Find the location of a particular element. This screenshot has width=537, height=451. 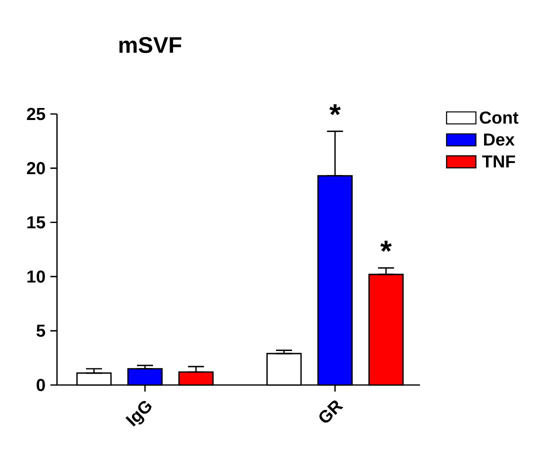

legend-label: Dex is located at coordinates (499, 140).